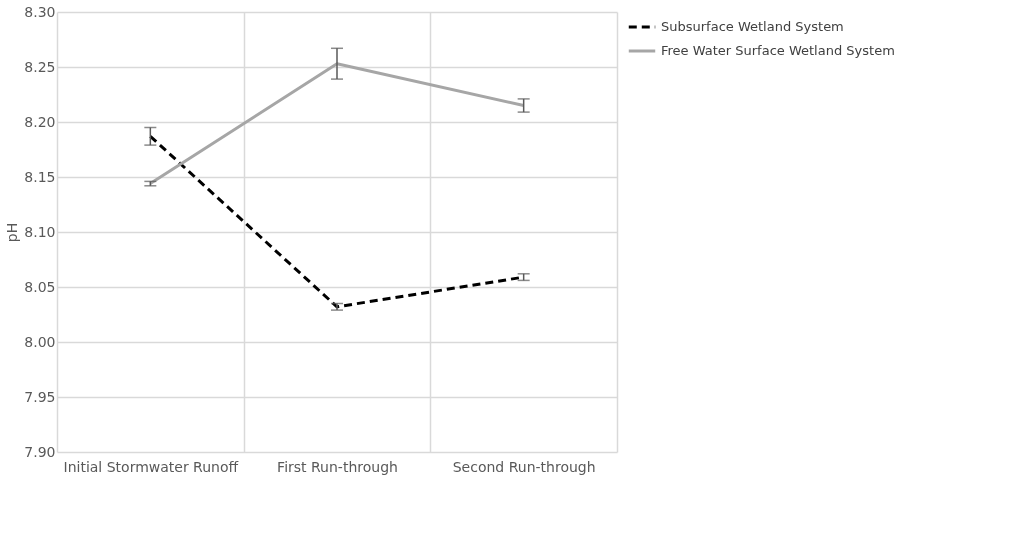  What do you see at coordinates (524, 466) in the screenshot?
I see `x-tick-label: Second Run-through` at bounding box center [524, 466].